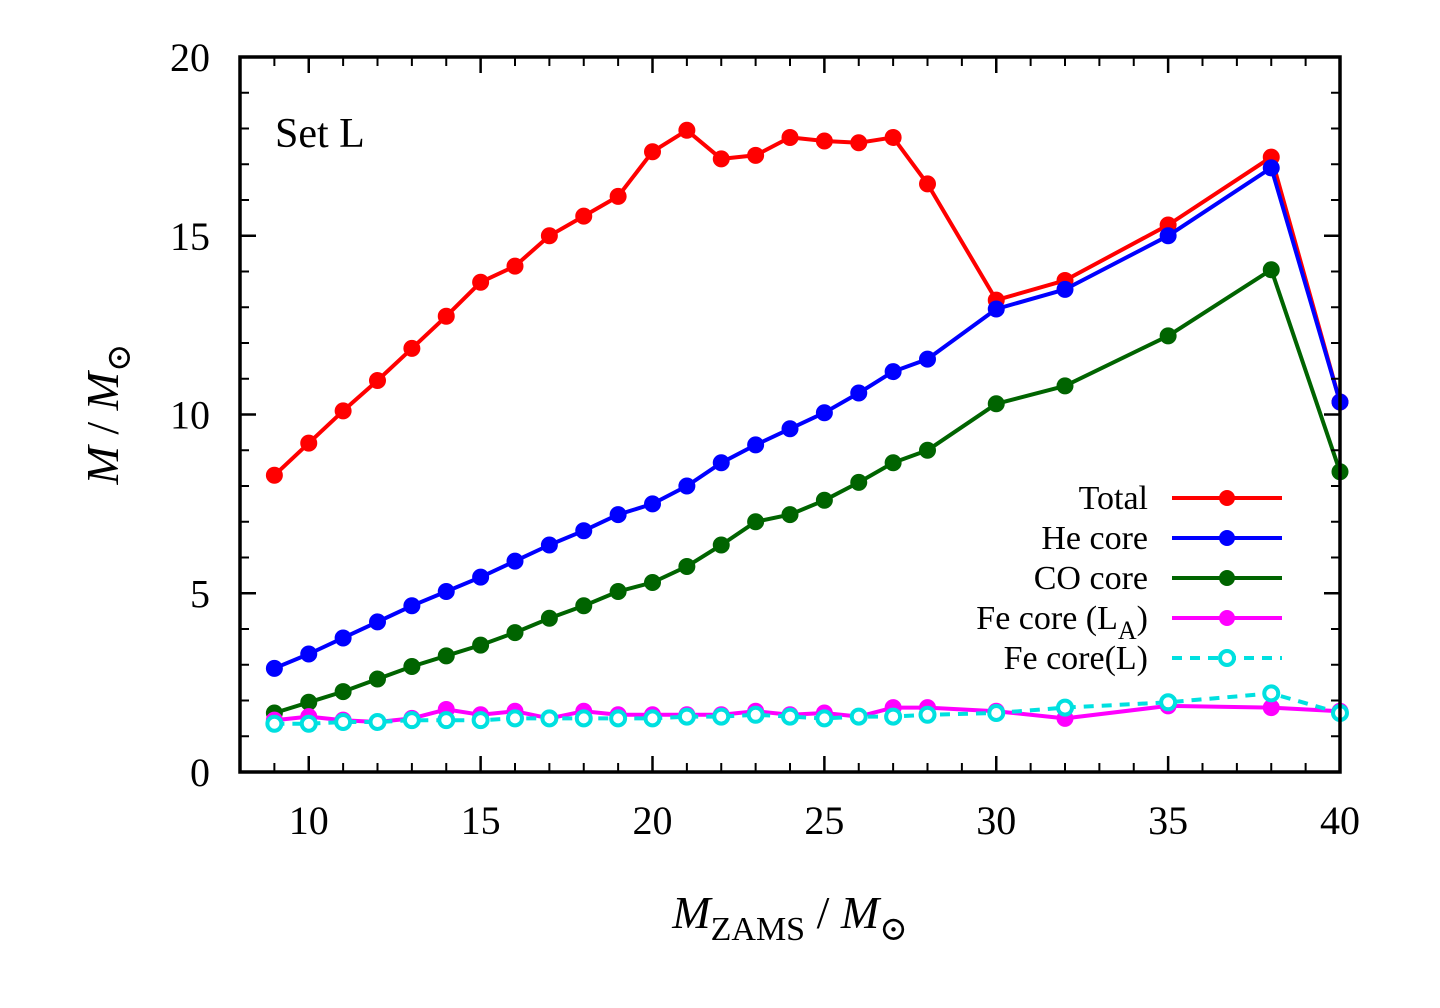 The height and width of the screenshot is (1008, 1440). I want to click on legend-label-text: Fe core(L), so click(1076, 658).